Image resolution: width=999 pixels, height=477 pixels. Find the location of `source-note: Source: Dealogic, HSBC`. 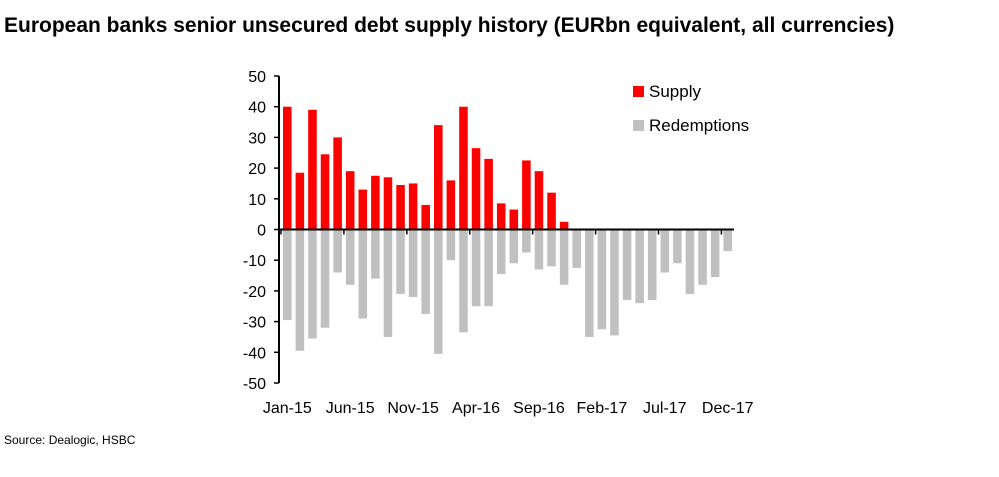

source-note: Source: Dealogic, HSBC is located at coordinates (70, 440).